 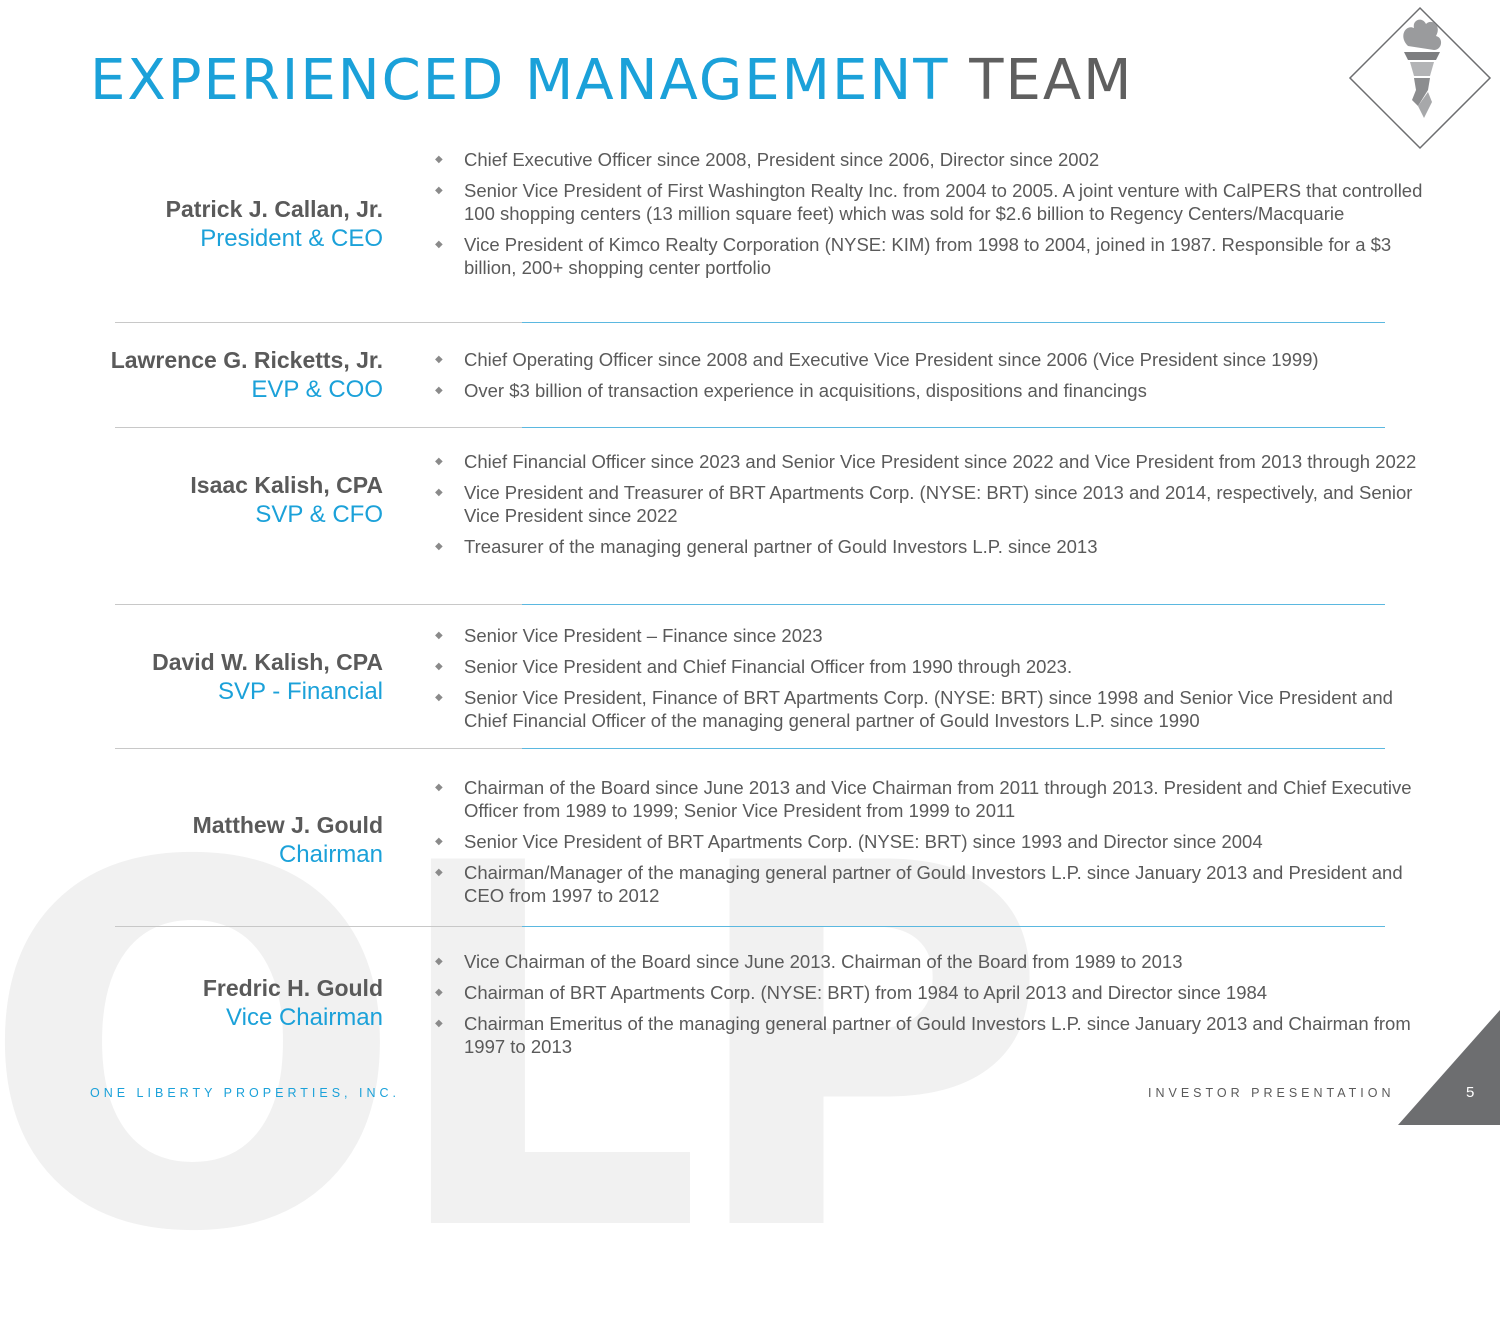 What do you see at coordinates (236, 375) in the screenshot?
I see `executive-identity: Lawrence G. Ricketts, Jr. EVP & COO` at bounding box center [236, 375].